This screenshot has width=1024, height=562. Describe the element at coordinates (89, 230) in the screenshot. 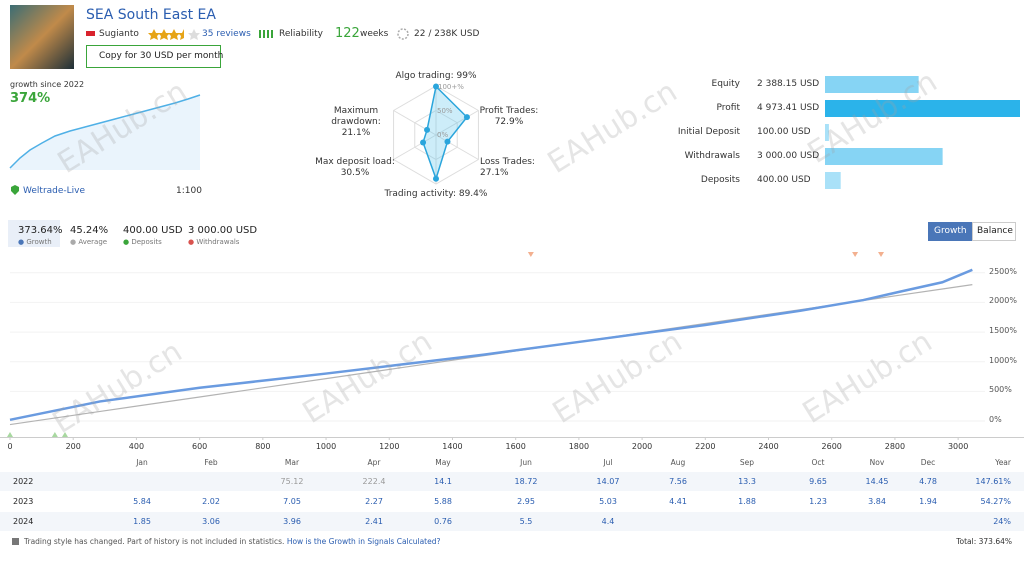

I see `summary-value: 45.24%` at that location.